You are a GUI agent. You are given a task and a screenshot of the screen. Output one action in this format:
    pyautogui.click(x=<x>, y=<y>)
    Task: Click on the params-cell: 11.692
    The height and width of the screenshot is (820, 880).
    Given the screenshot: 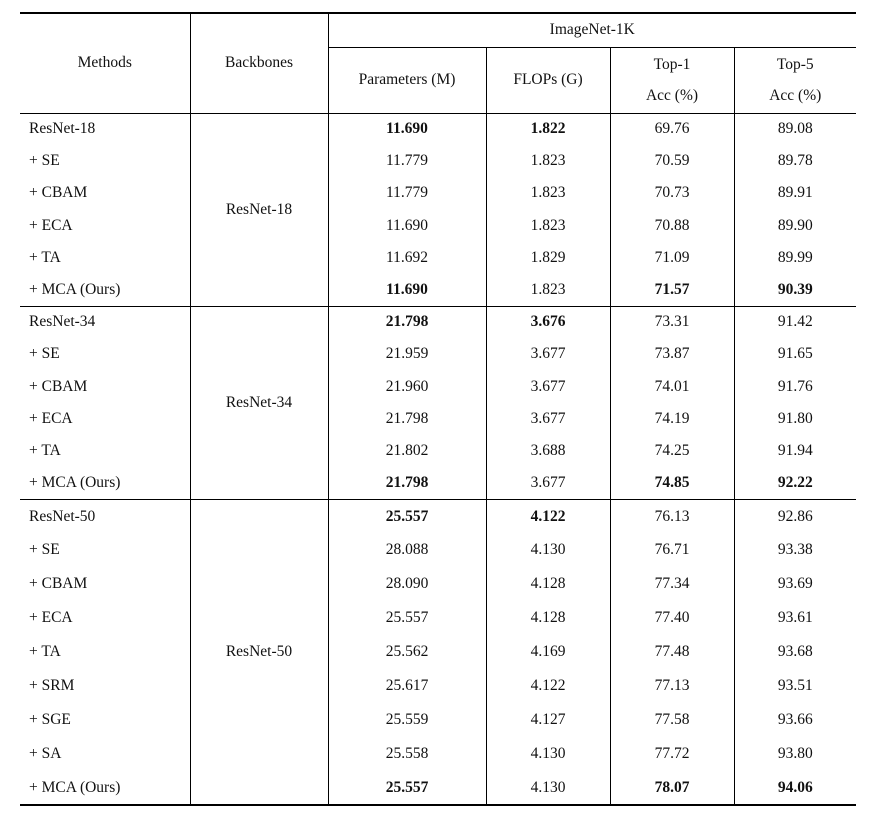 What is the action you would take?
    pyautogui.click(x=406, y=257)
    